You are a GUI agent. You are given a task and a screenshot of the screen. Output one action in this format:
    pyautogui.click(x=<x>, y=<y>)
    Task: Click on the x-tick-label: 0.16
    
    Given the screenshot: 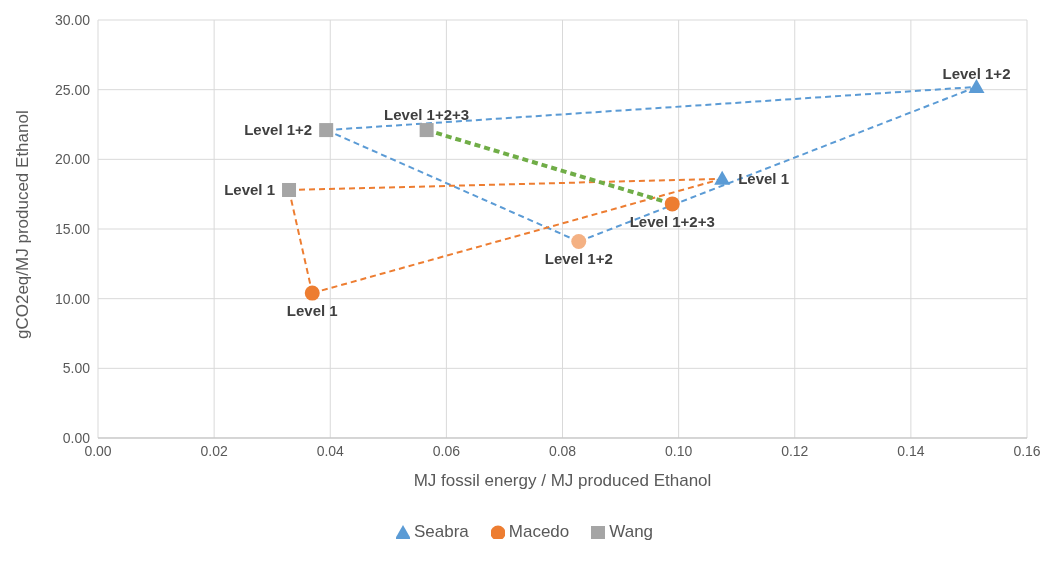 What is the action you would take?
    pyautogui.click(x=1027, y=450)
    